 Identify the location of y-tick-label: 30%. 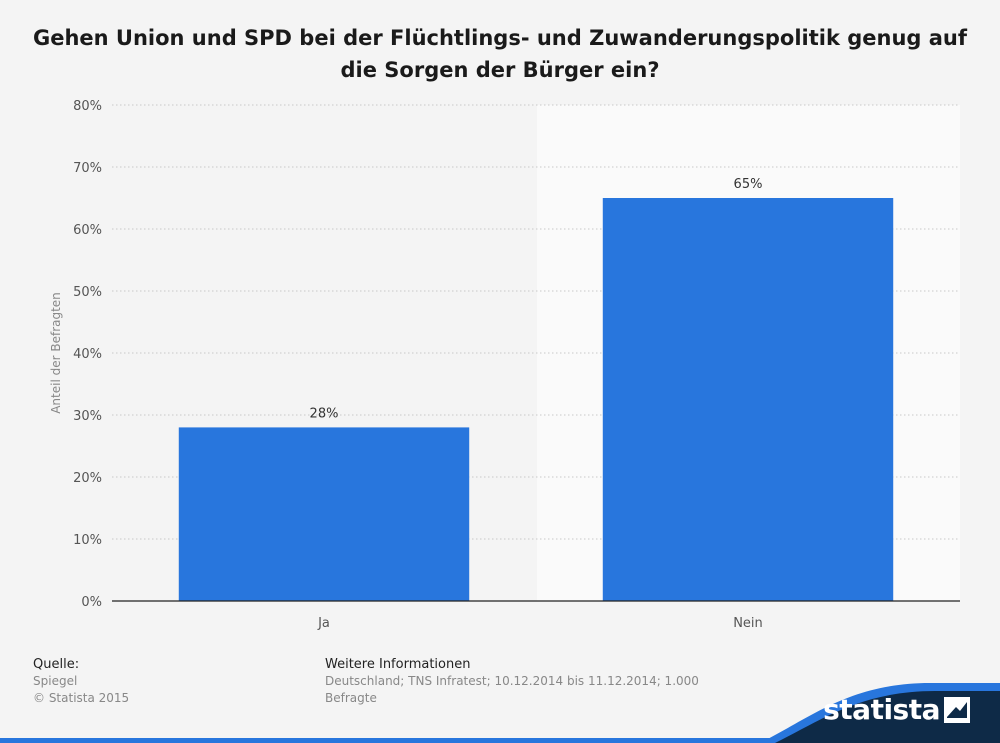
(87, 416).